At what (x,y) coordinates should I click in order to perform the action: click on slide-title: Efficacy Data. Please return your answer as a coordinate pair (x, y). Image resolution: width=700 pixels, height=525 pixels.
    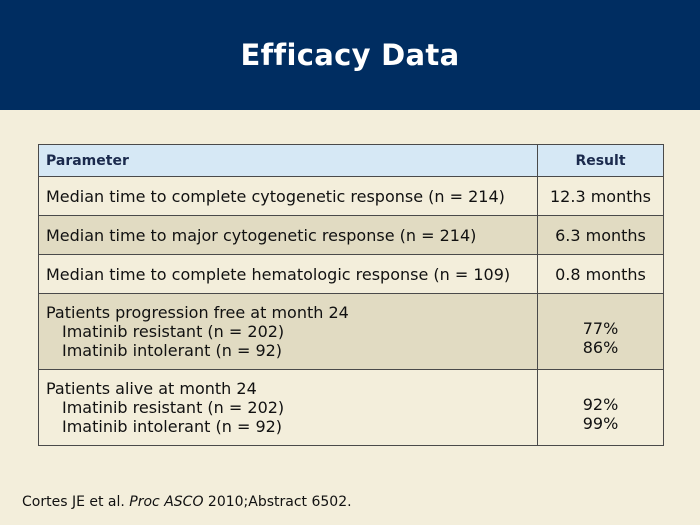
    Looking at the image, I should click on (350, 55).